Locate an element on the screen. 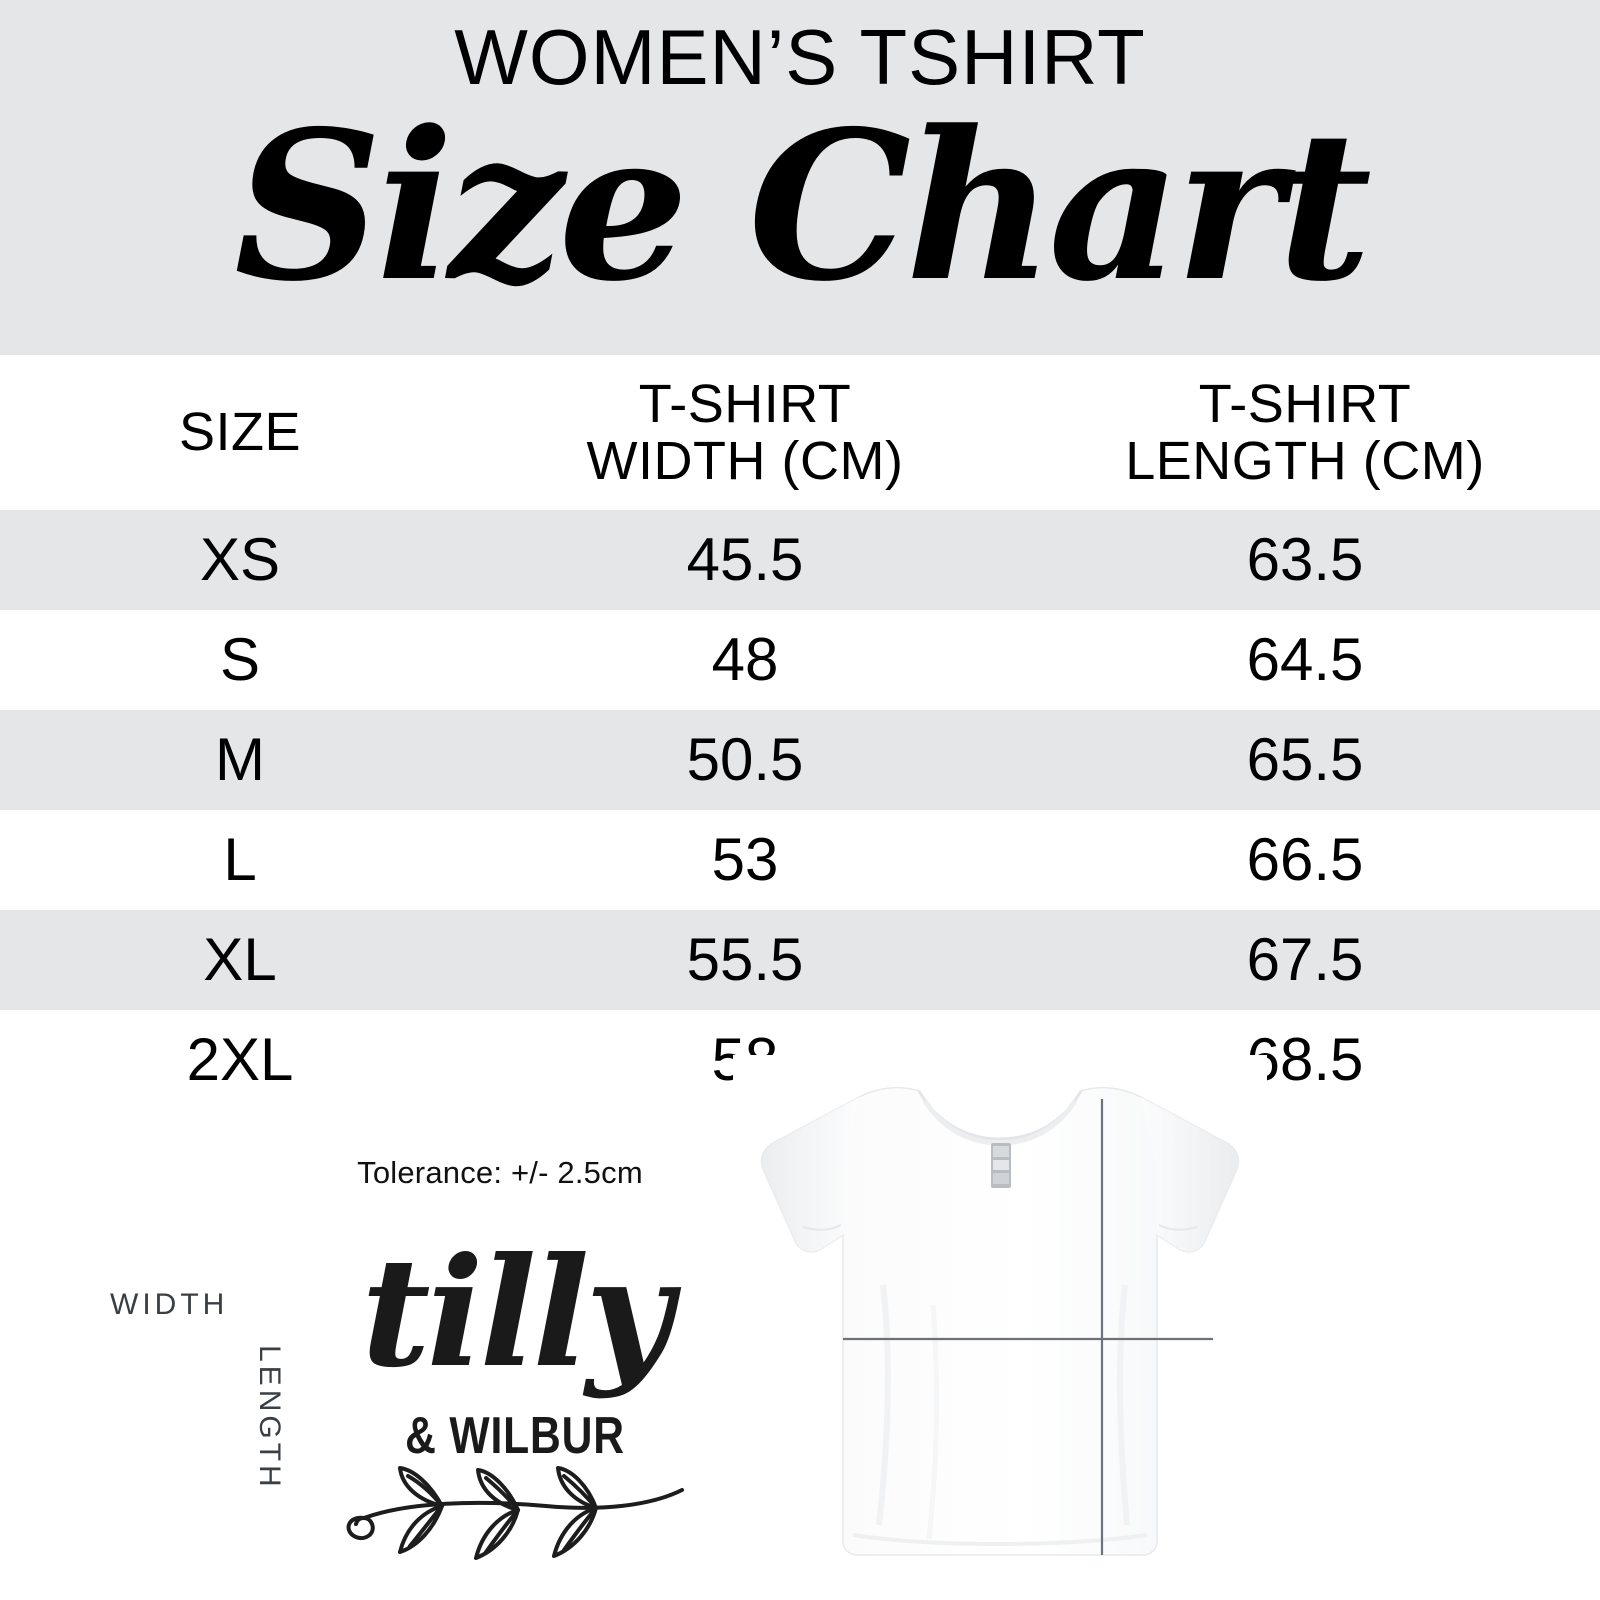 The width and height of the screenshot is (1600, 1600). table-row: XL 55.5 67.5 is located at coordinates (800, 960).